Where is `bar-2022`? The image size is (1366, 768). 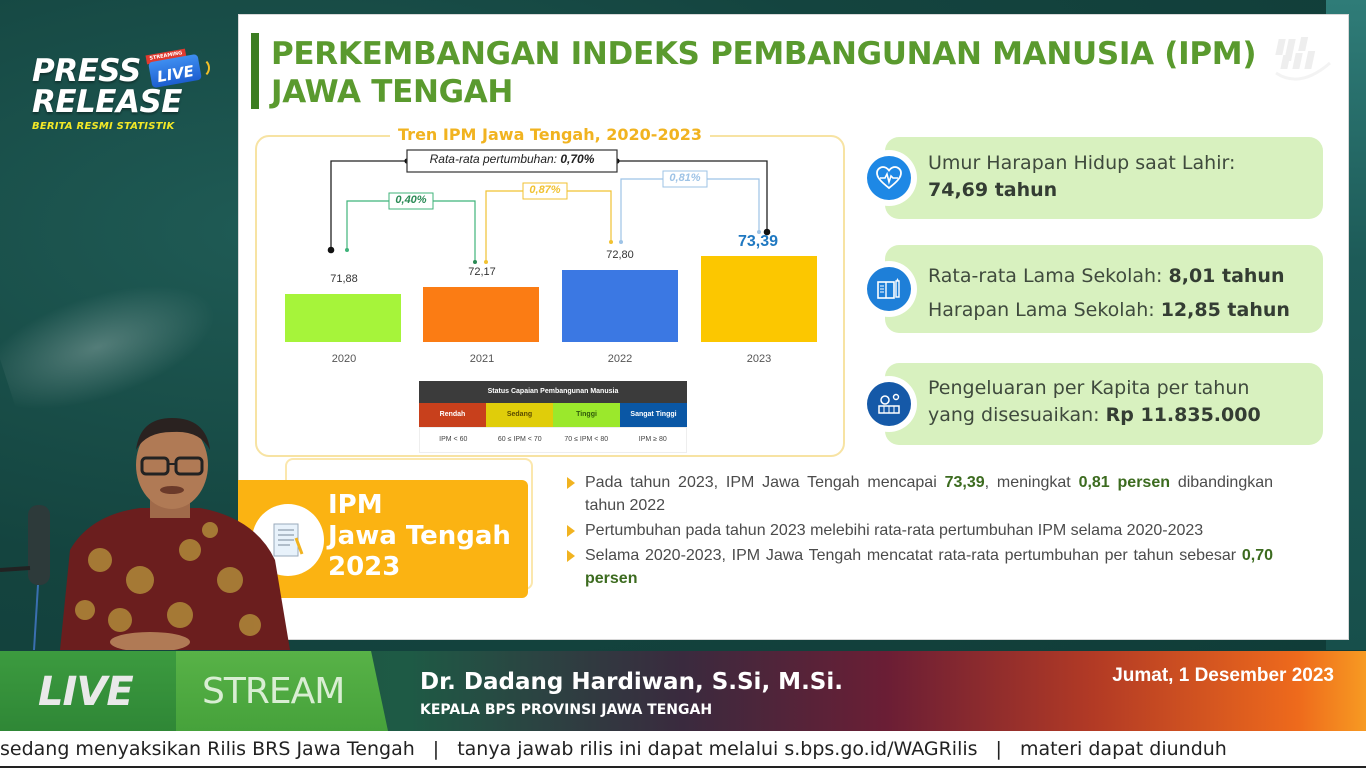
bar-2022 is located at coordinates (620, 306).